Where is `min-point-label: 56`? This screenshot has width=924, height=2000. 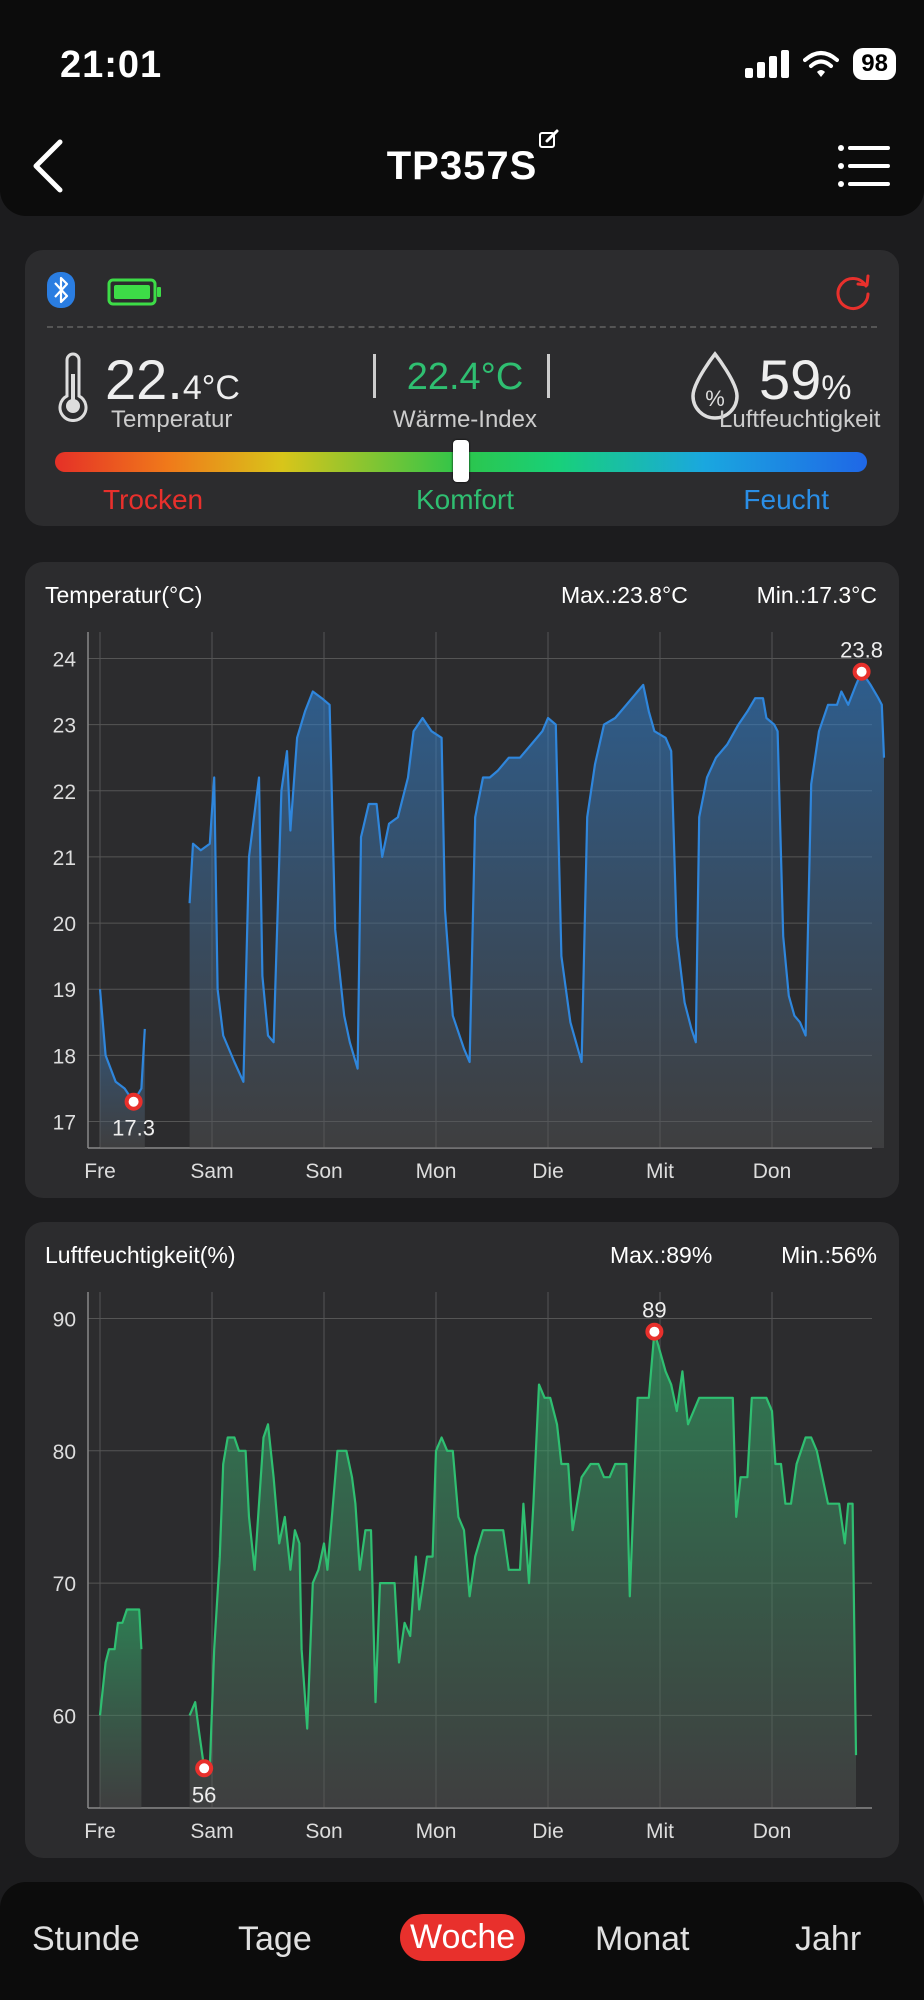 min-point-label: 56 is located at coordinates (204, 1794).